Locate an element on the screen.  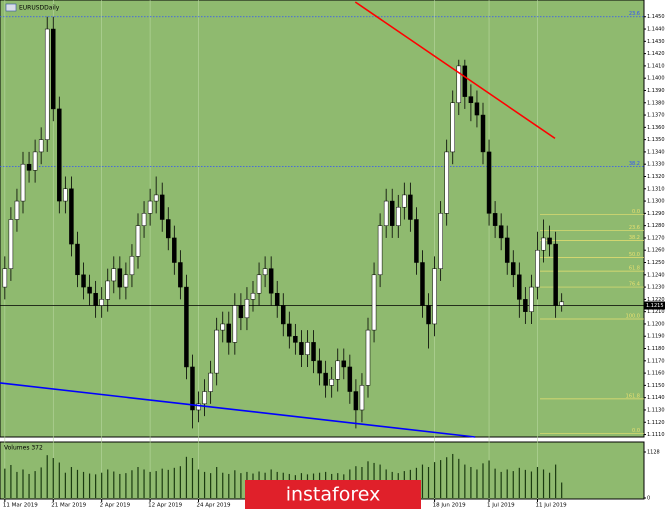
y-tick-label: 1.1160 is located at coordinates (656, 374).